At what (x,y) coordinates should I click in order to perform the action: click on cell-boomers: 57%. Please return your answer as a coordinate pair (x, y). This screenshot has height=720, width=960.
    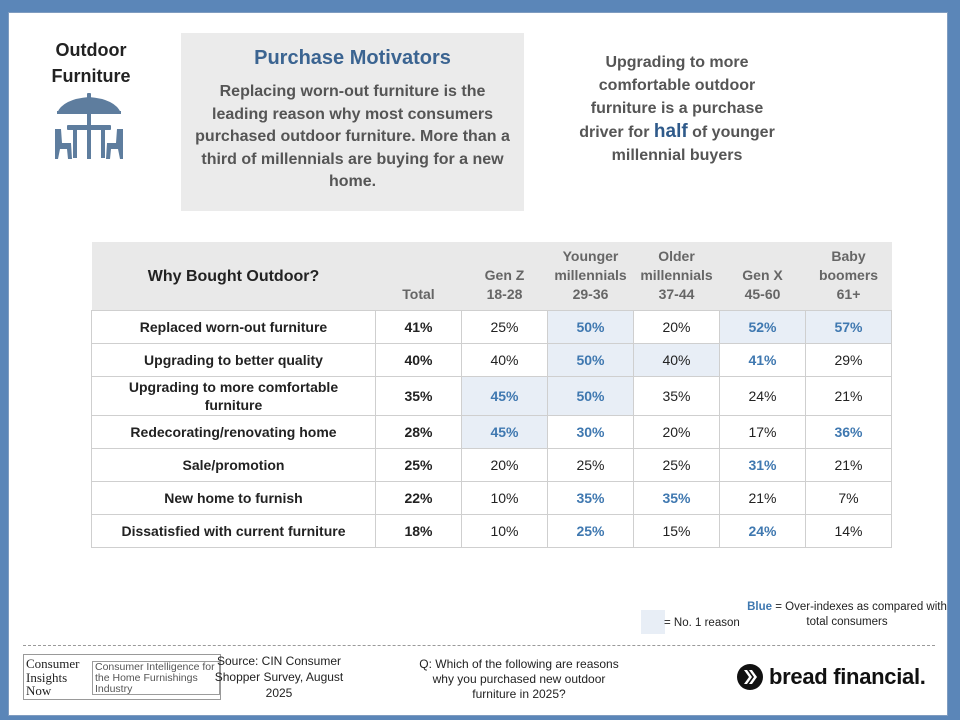
    Looking at the image, I should click on (848, 327).